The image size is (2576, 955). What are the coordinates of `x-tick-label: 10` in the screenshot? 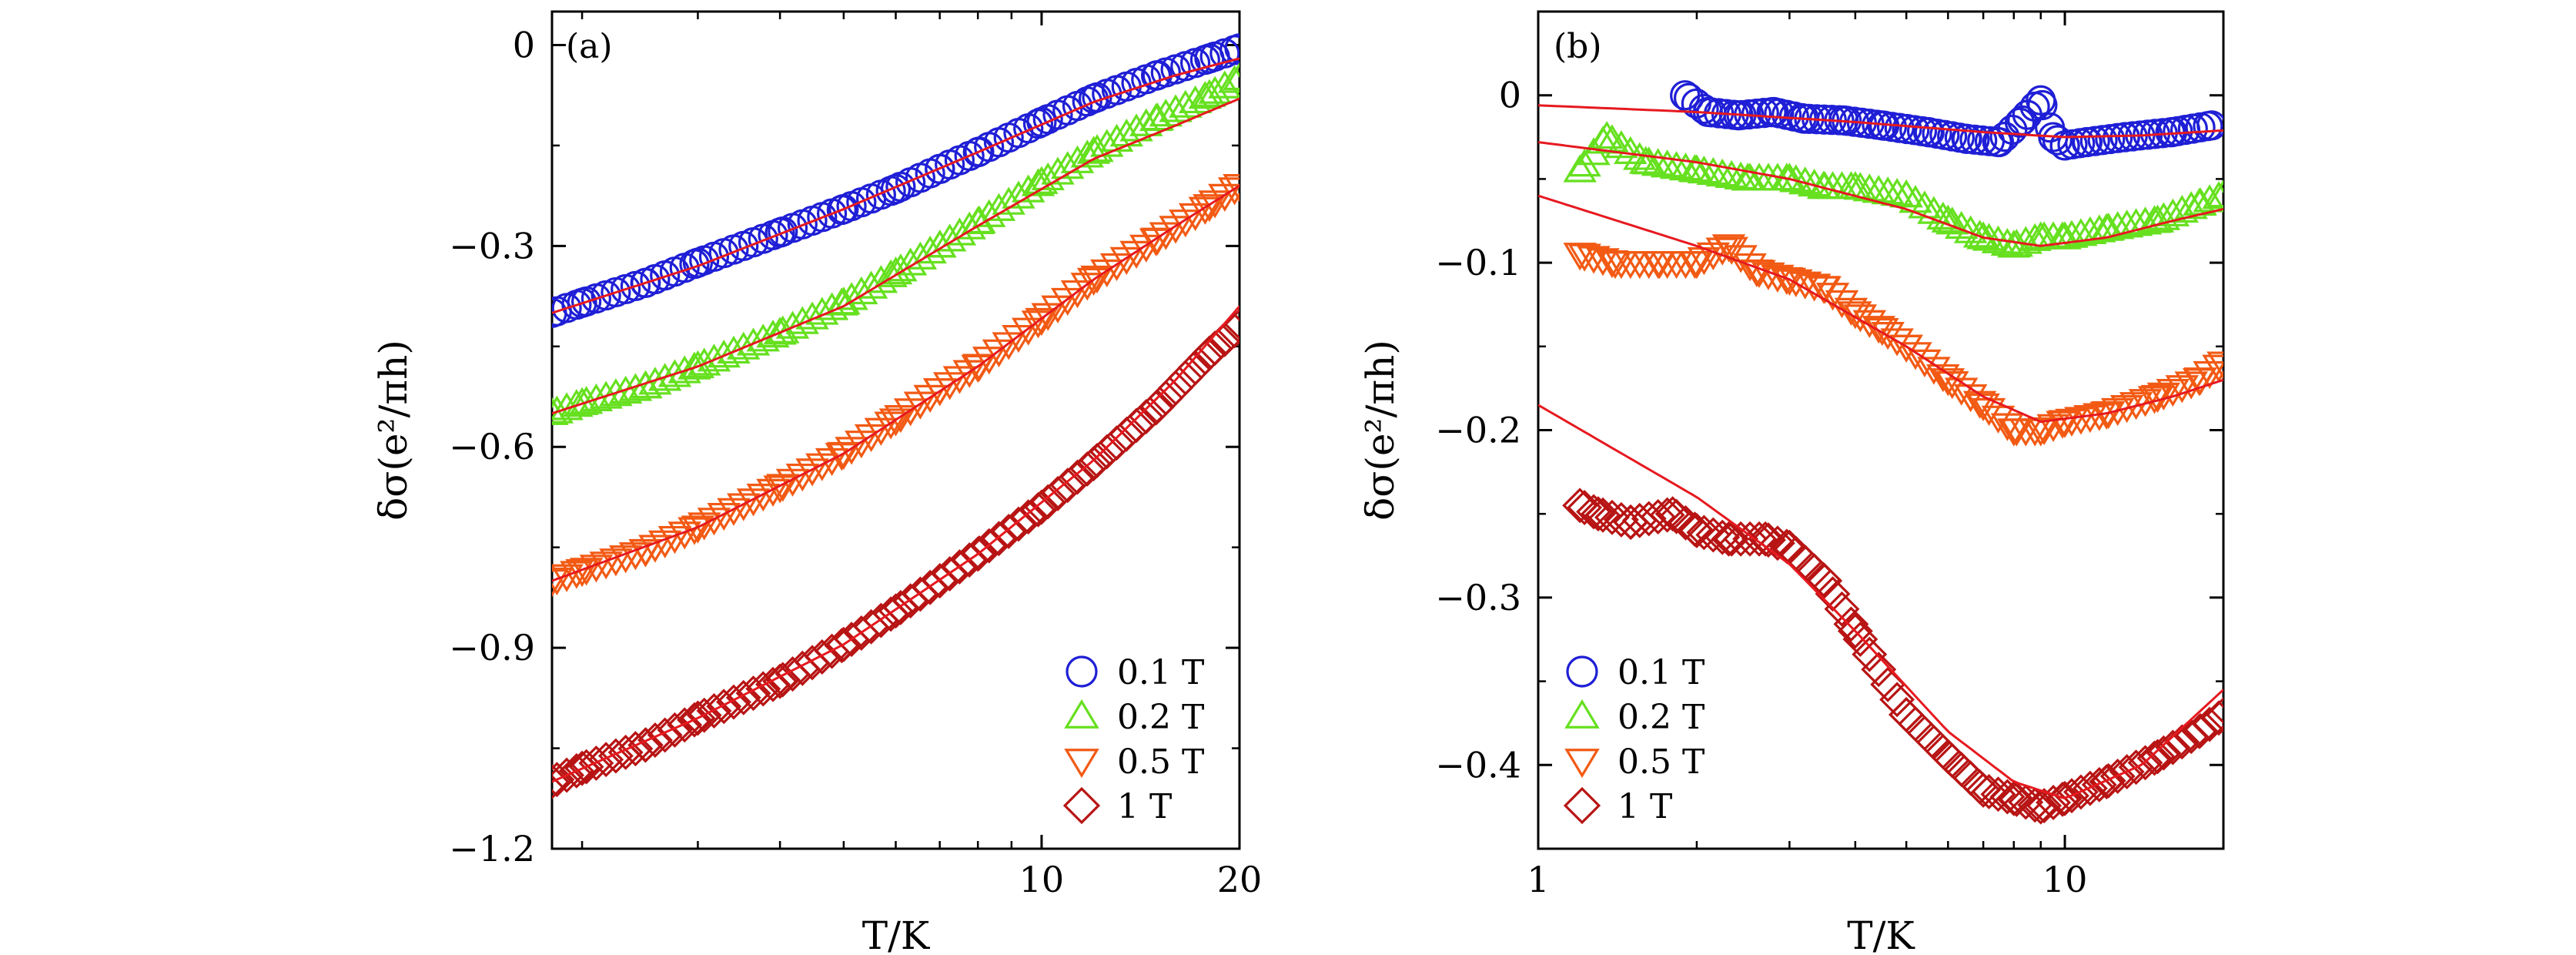 It's located at (1042, 880).